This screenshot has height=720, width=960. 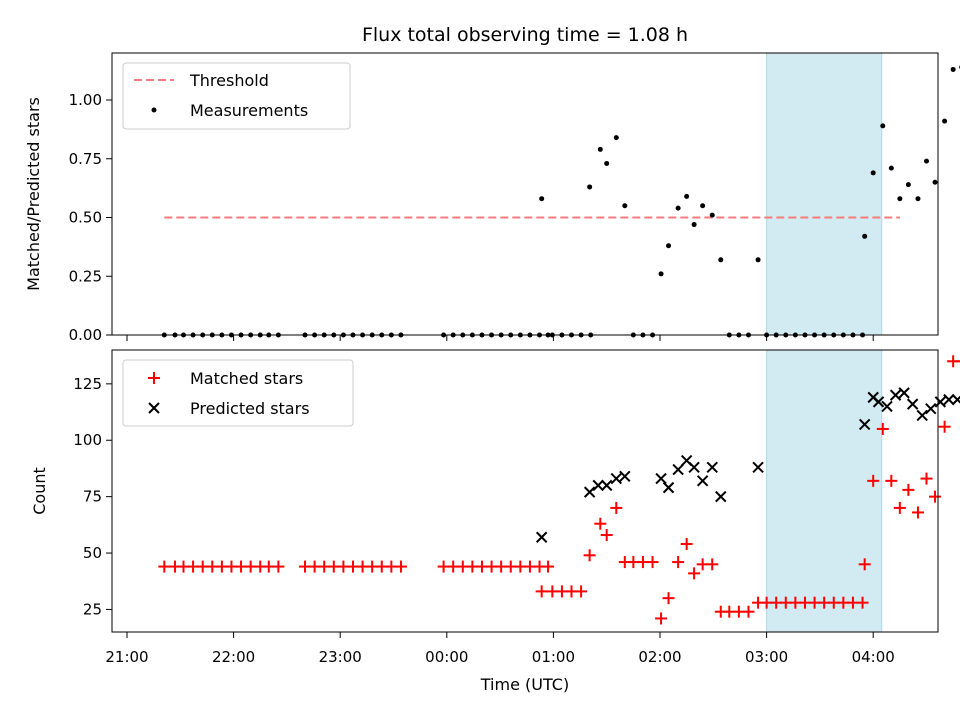 What do you see at coordinates (85, 335) in the screenshot?
I see `y-tick-label: 0.00` at bounding box center [85, 335].